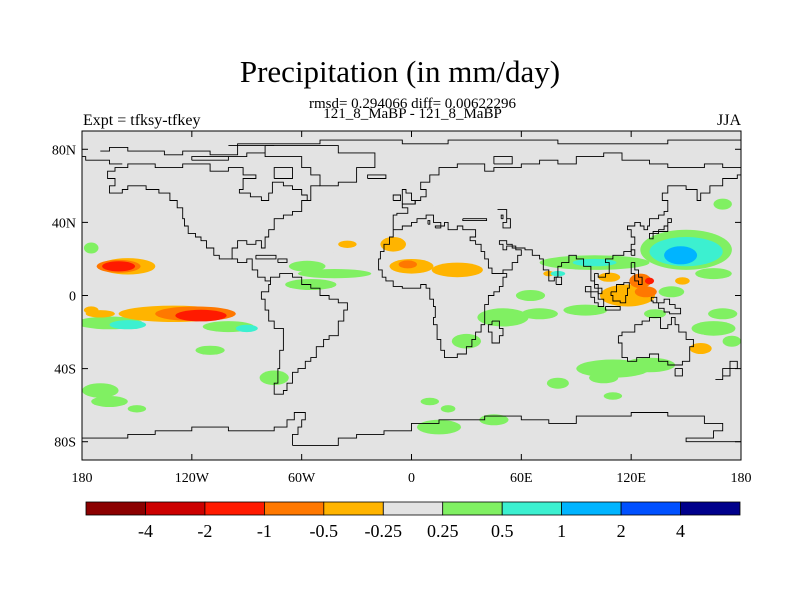 The height and width of the screenshot is (600, 800). Describe the element at coordinates (302, 478) in the screenshot. I see `x-tick-label: 60W` at that location.